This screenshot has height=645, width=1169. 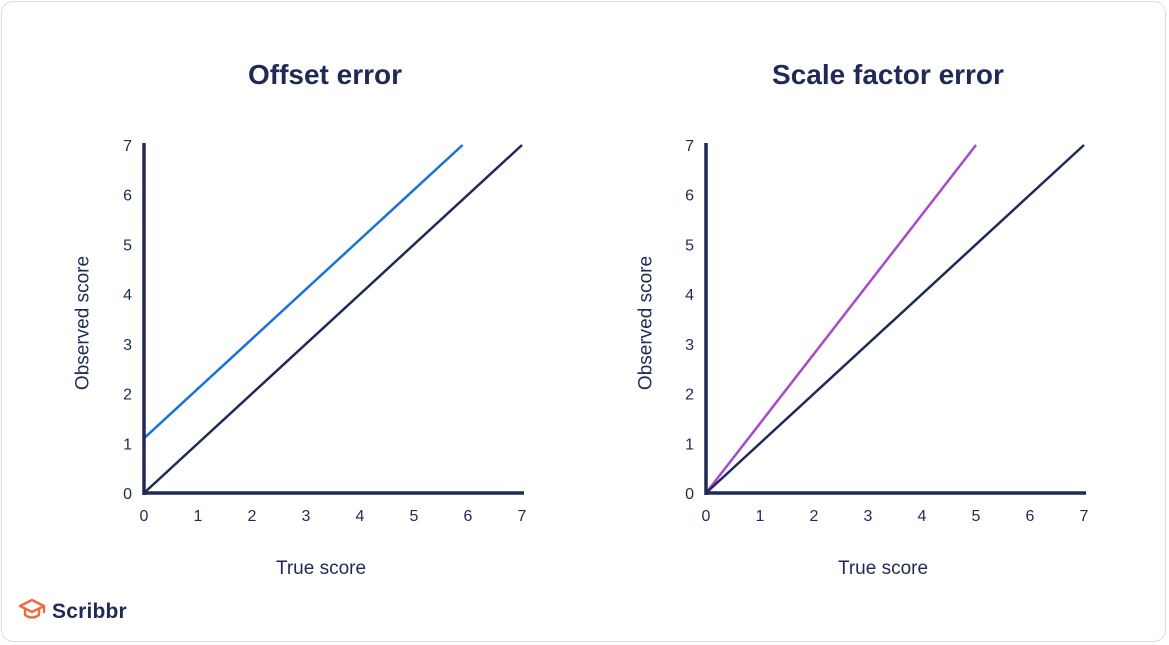 I want to click on brand-logo: Scribbr, so click(x=72, y=612).